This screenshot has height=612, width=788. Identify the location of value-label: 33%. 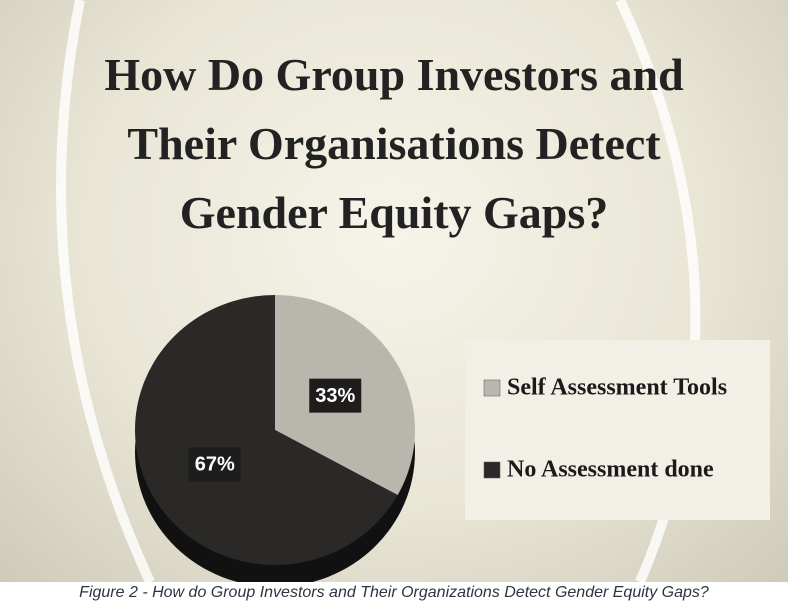
(335, 396).